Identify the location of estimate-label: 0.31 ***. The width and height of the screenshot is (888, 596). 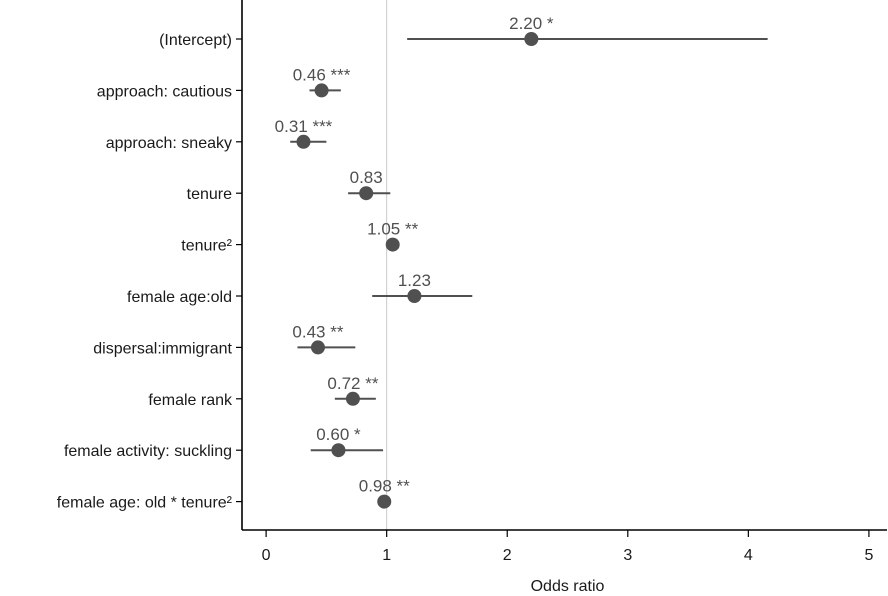
(304, 126).